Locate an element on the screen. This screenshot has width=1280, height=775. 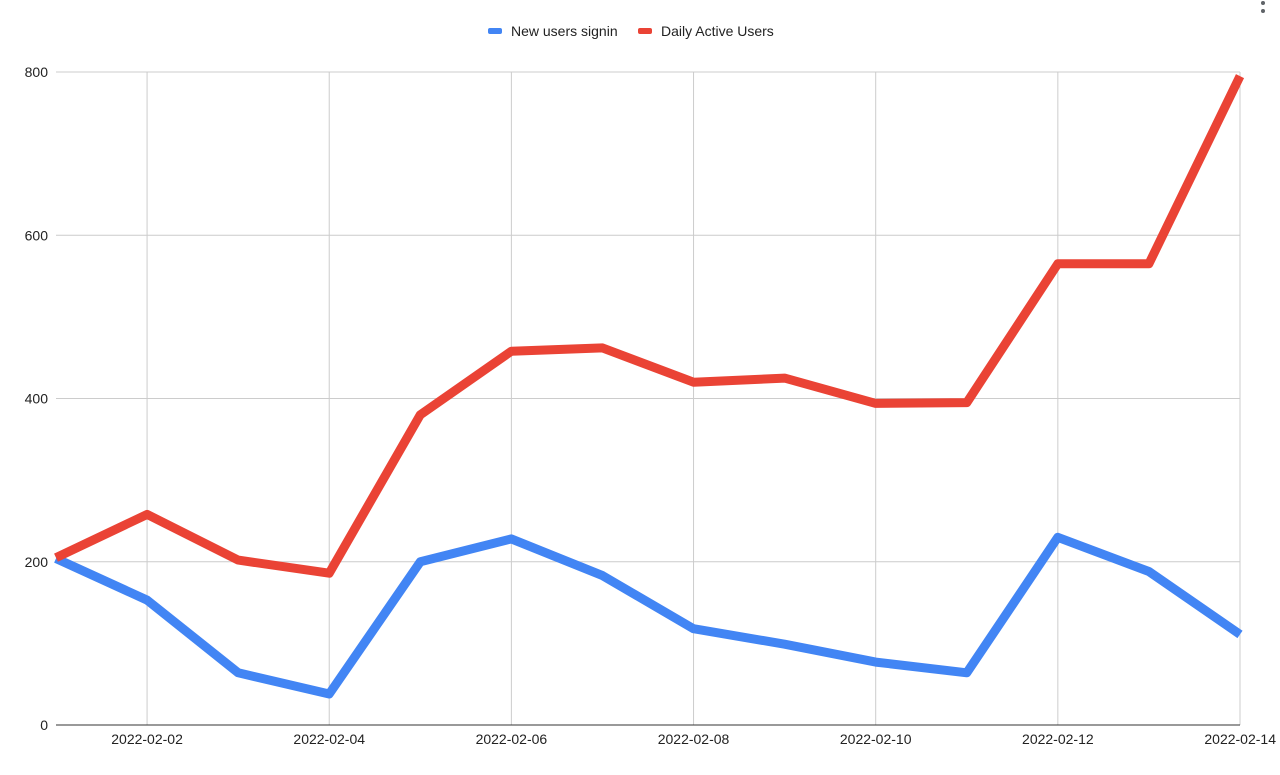
x-tick-label: 2022-02-08 is located at coordinates (694, 739).